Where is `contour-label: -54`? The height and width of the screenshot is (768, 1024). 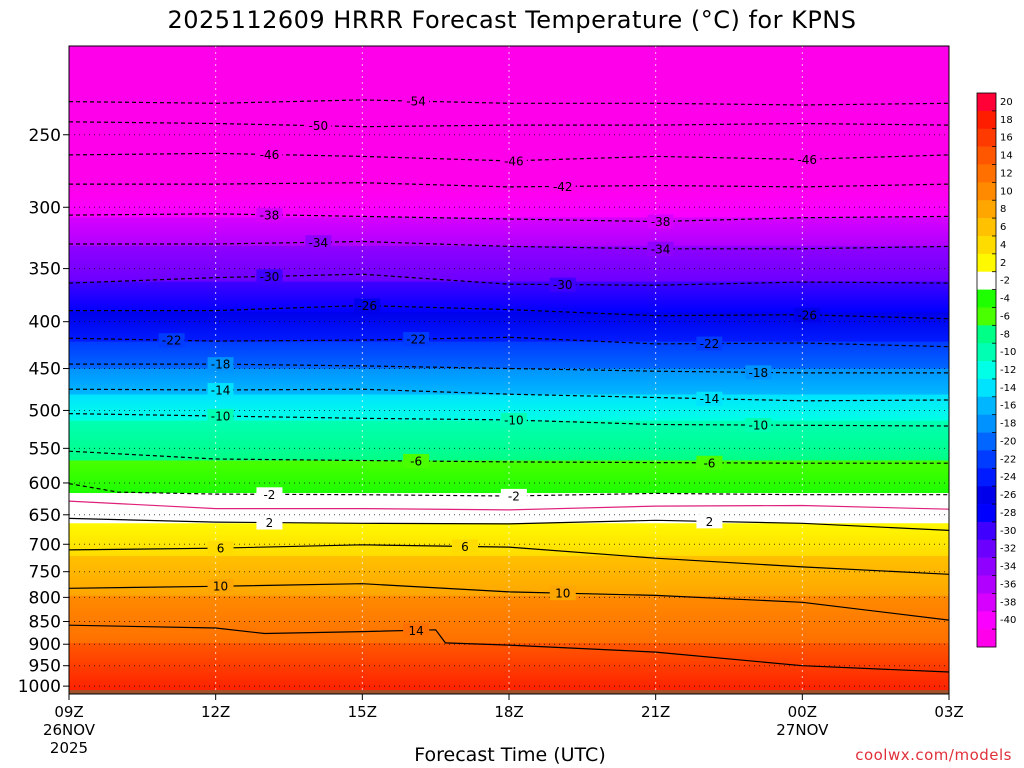
contour-label: -54 is located at coordinates (416, 102).